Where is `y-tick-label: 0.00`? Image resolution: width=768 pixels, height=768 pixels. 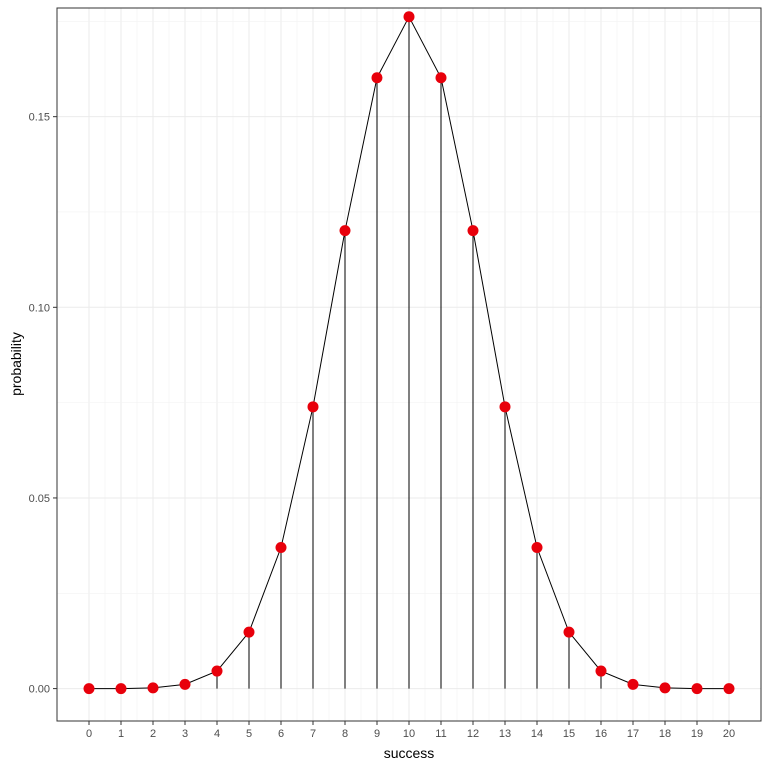 y-tick-label: 0.00 is located at coordinates (39, 690).